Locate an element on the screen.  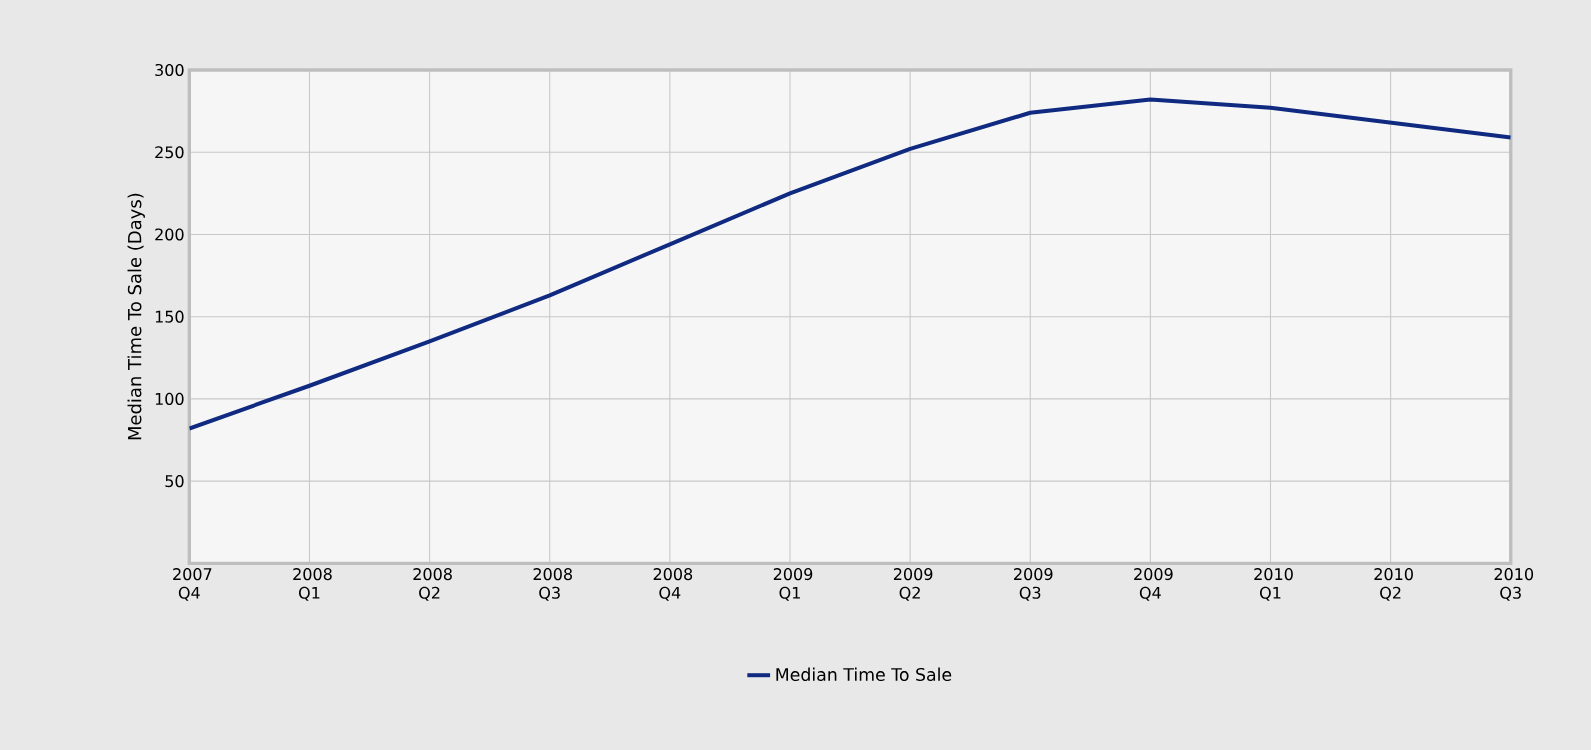
y-tick-label: 50 is located at coordinates (174, 481).